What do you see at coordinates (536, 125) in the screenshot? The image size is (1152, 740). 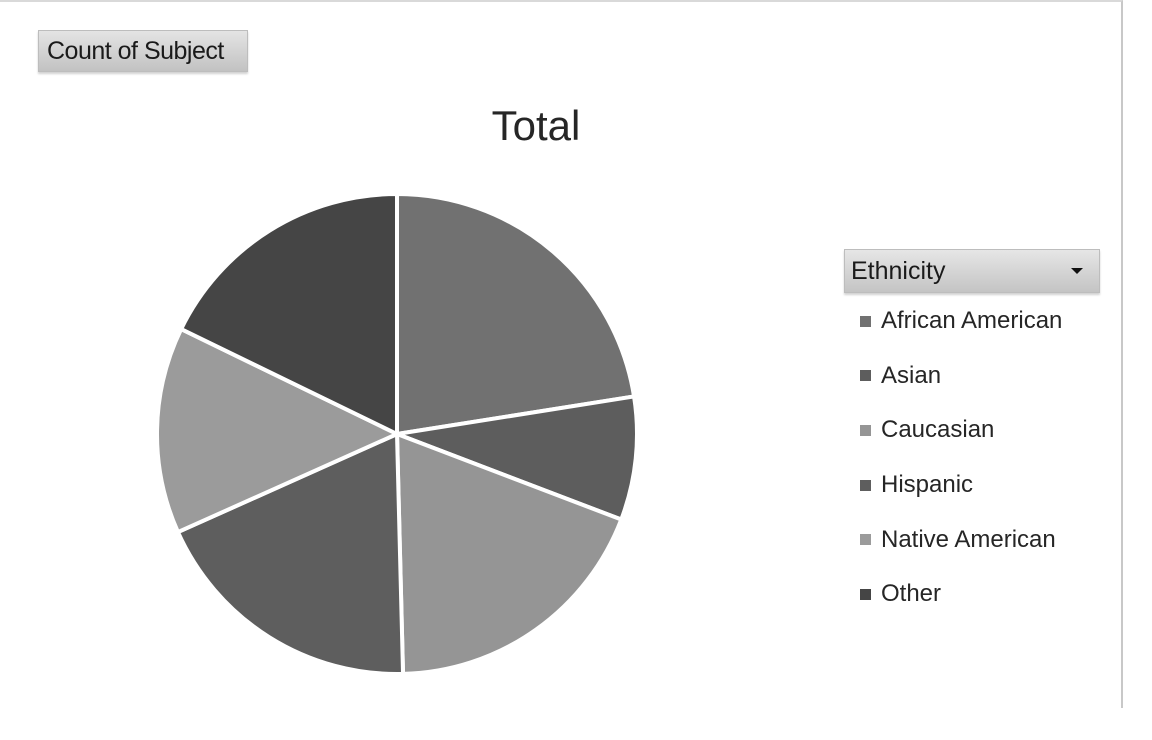 I see `chart-title: Total` at bounding box center [536, 125].